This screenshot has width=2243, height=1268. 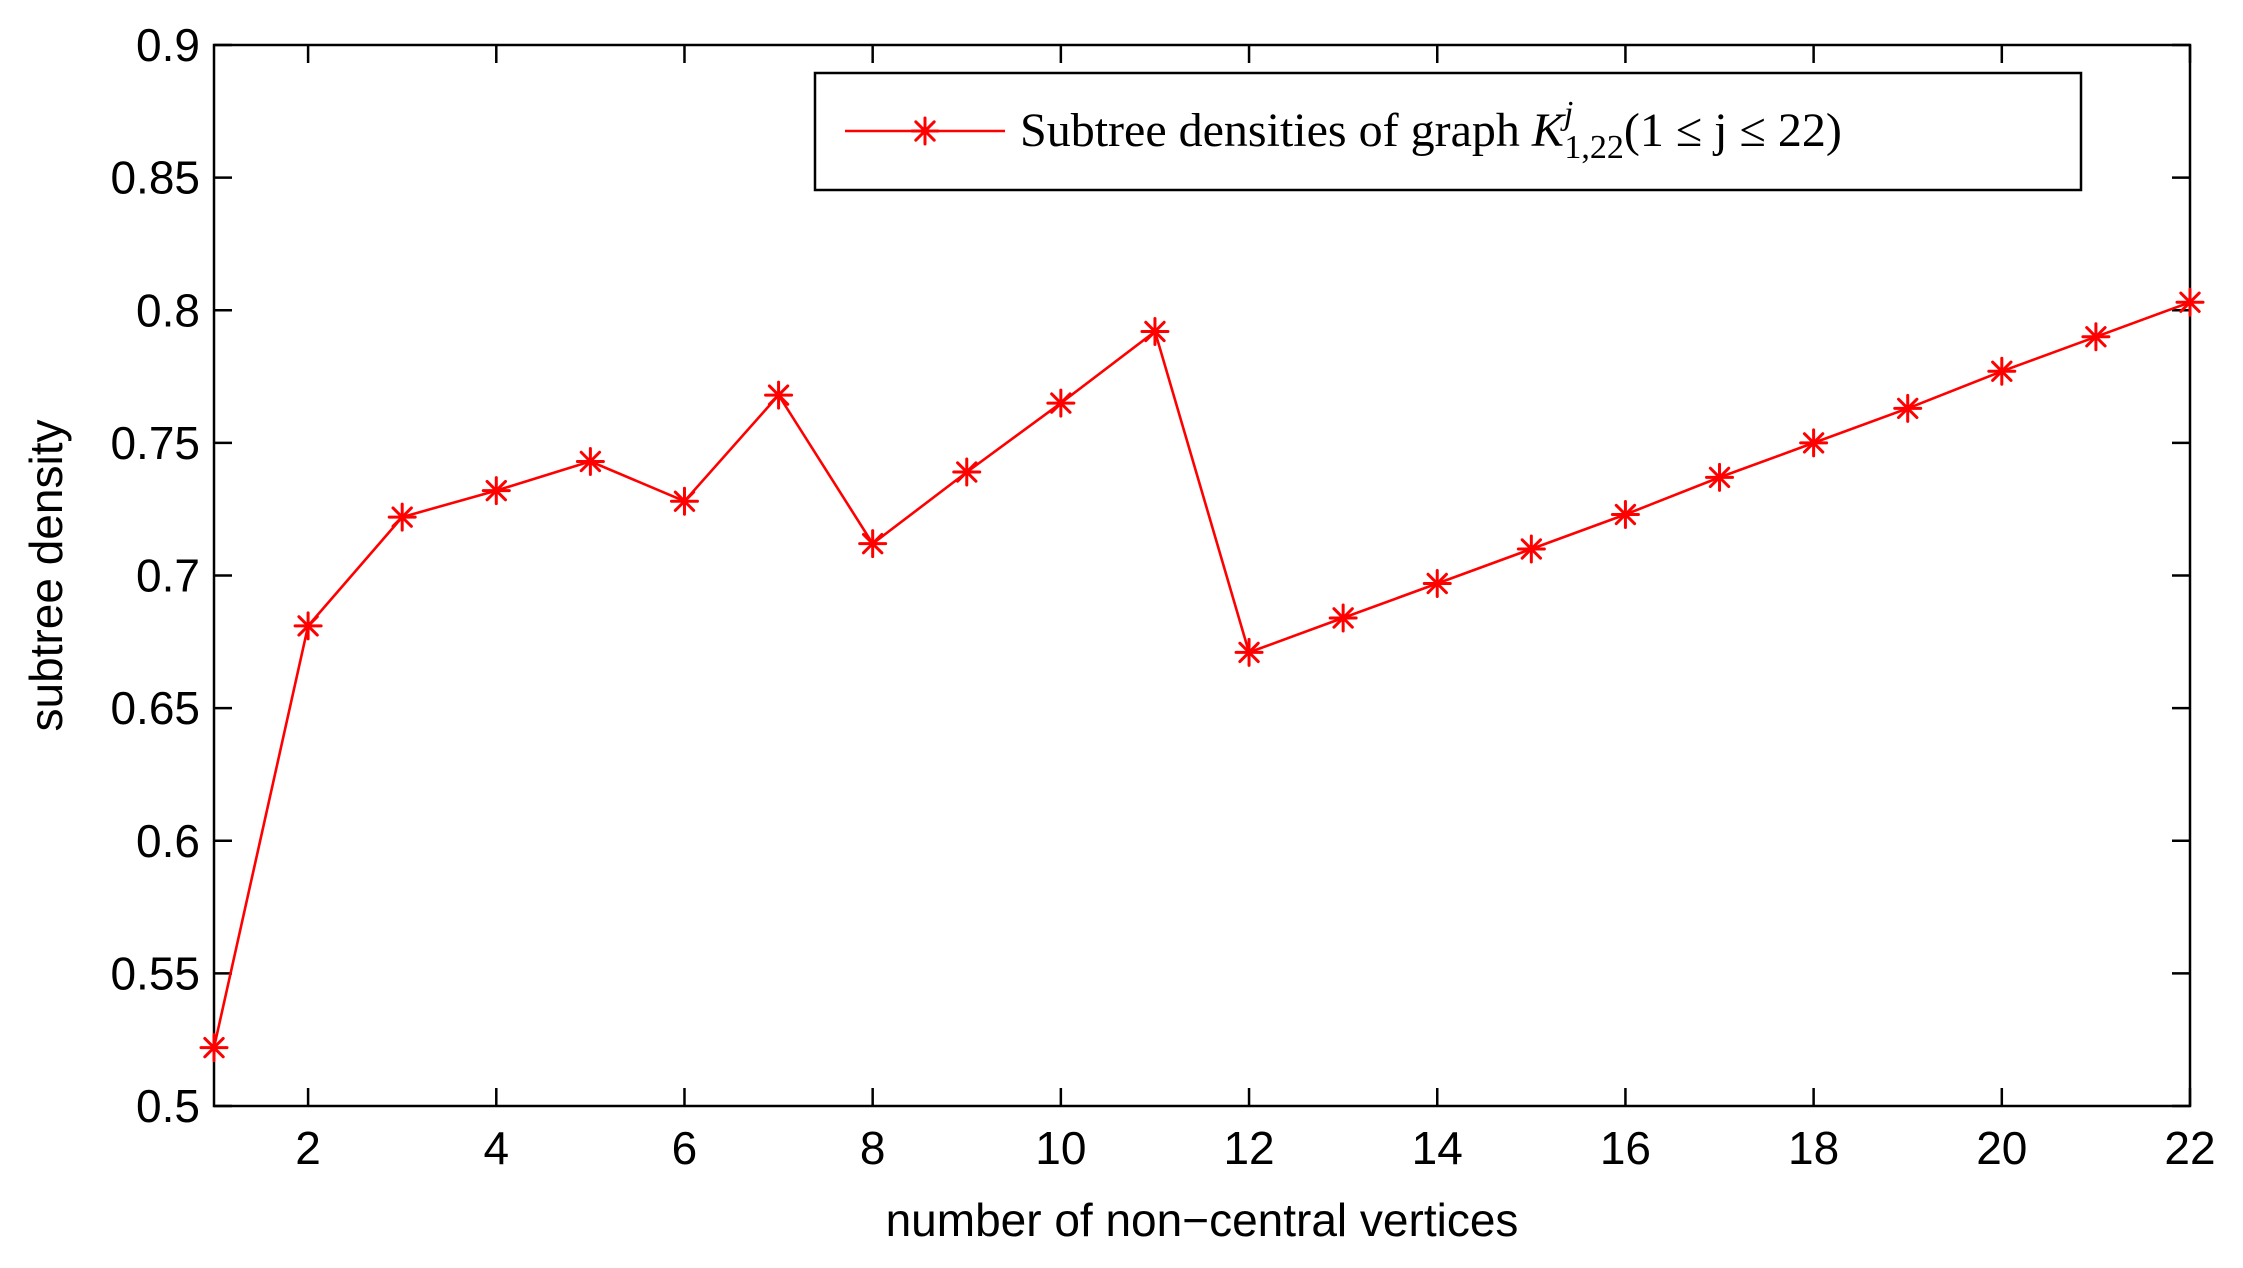 What do you see at coordinates (1060, 1148) in the screenshot?
I see `x-tick-label: 10` at bounding box center [1060, 1148].